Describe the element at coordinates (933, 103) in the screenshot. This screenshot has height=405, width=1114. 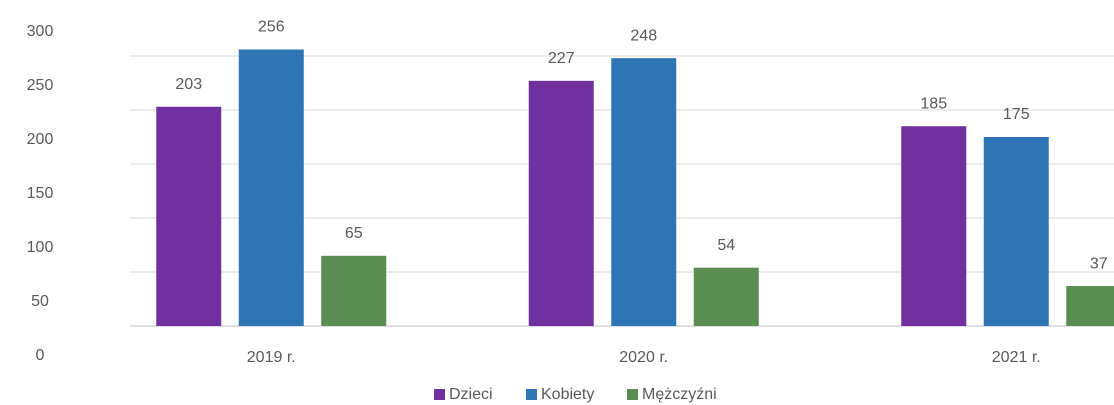
I see `data-label: 185` at that location.